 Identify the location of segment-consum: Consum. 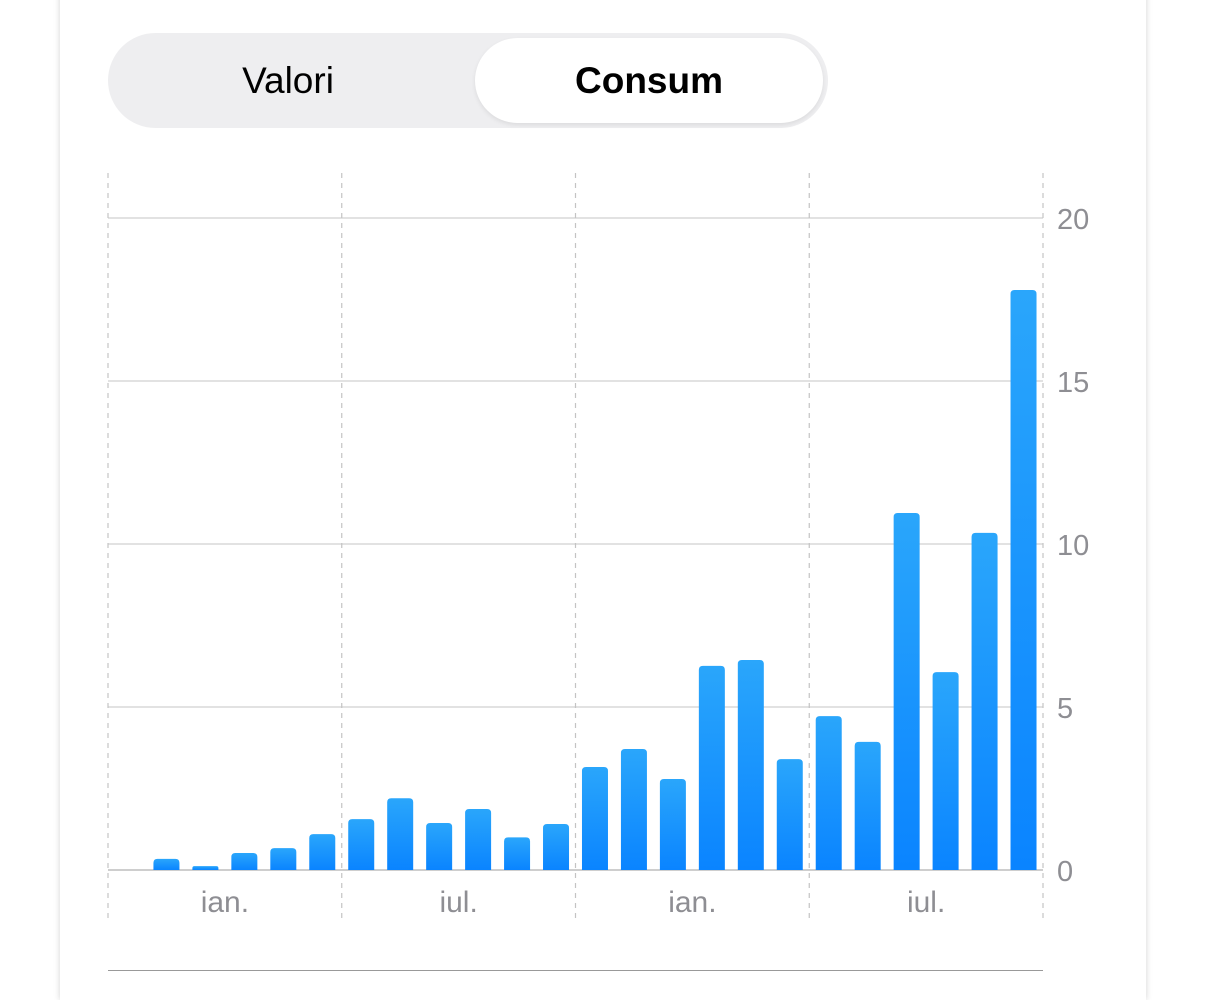
(649, 80).